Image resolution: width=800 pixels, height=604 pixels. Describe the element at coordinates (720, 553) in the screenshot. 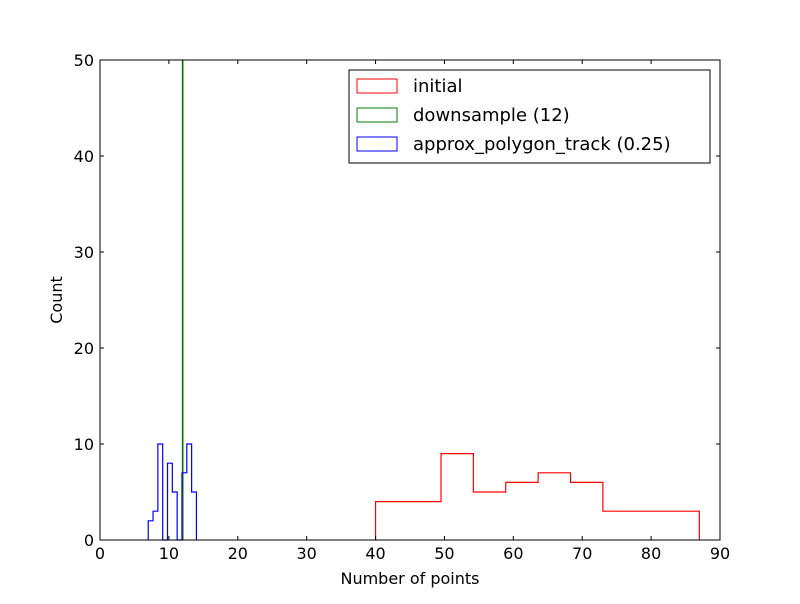

I see `x-tick-label: 90` at that location.